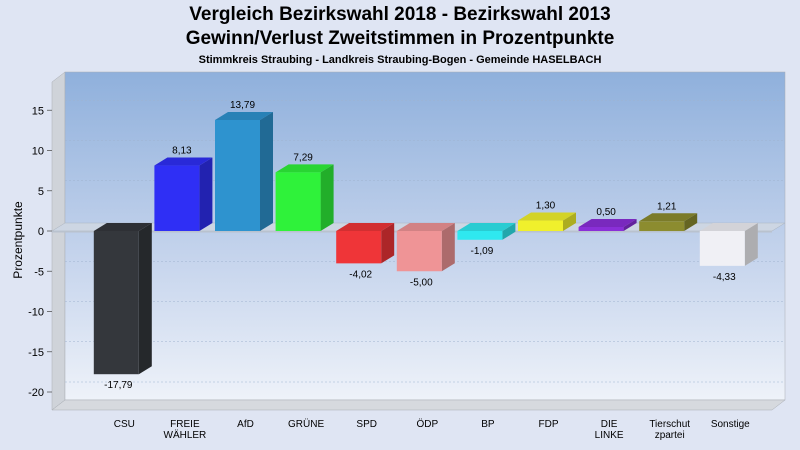 Image resolution: width=800 pixels, height=450 pixels. What do you see at coordinates (36, 393) in the screenshot?
I see `y-tick-label: -20` at bounding box center [36, 393].